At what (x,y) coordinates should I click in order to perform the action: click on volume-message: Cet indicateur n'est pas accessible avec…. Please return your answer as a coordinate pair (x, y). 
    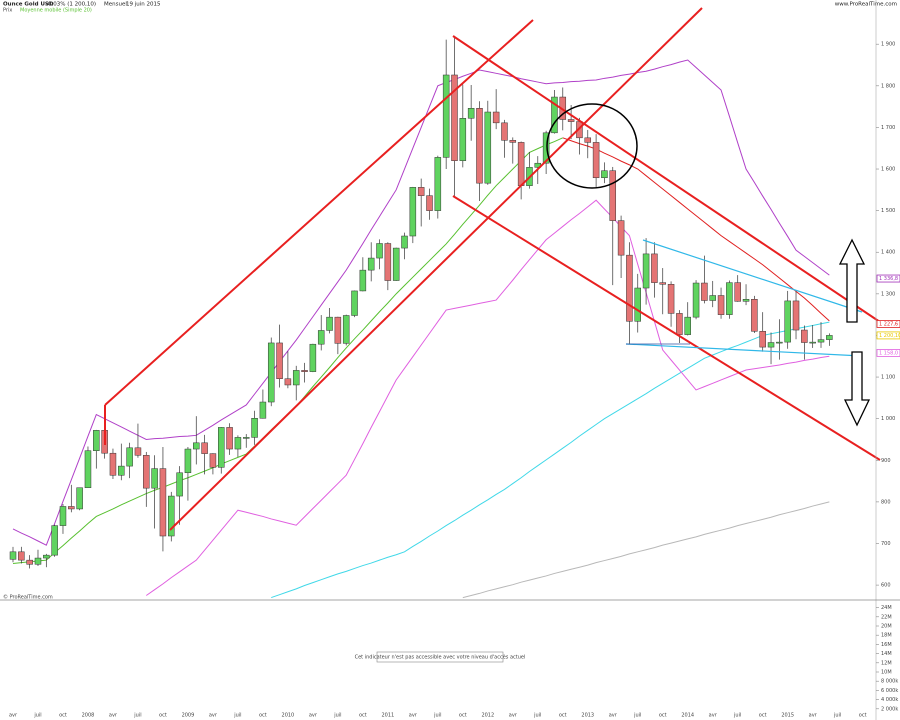
    Looking at the image, I should click on (440, 657).